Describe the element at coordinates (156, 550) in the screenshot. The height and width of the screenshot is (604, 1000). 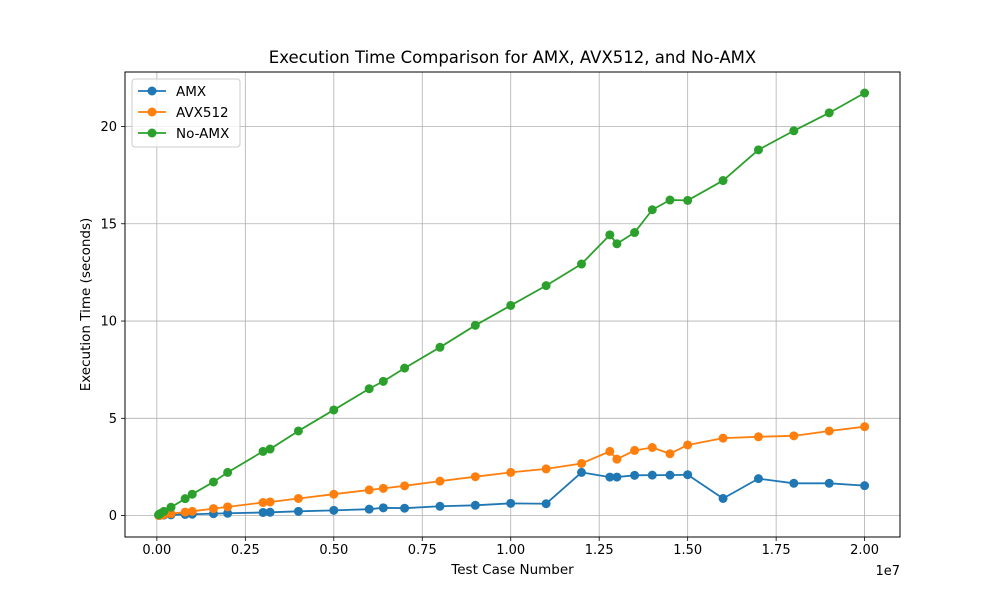
I see `x-tick-label: 0.00` at that location.